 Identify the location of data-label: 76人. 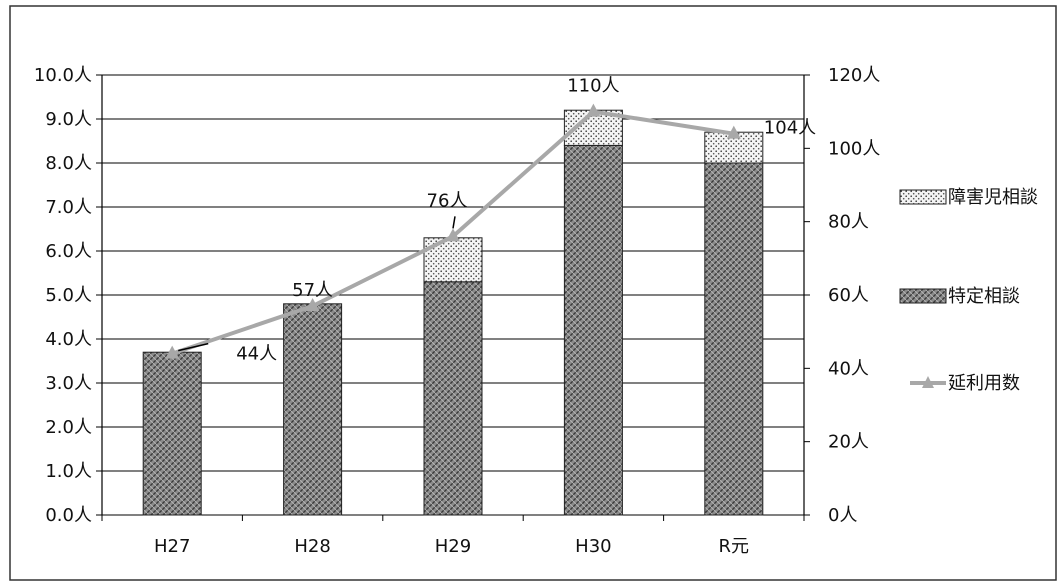
(447, 200).